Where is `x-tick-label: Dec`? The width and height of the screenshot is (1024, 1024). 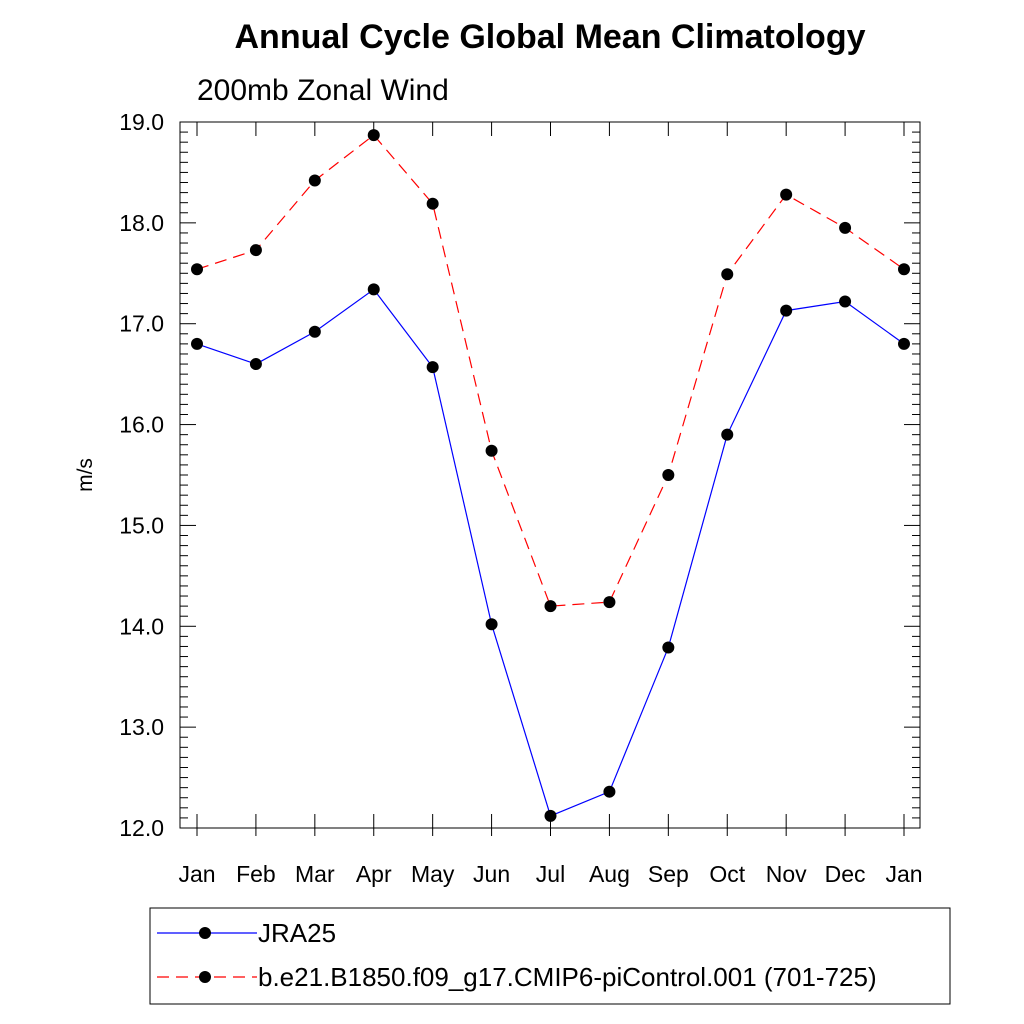
x-tick-label: Dec is located at coordinates (845, 874).